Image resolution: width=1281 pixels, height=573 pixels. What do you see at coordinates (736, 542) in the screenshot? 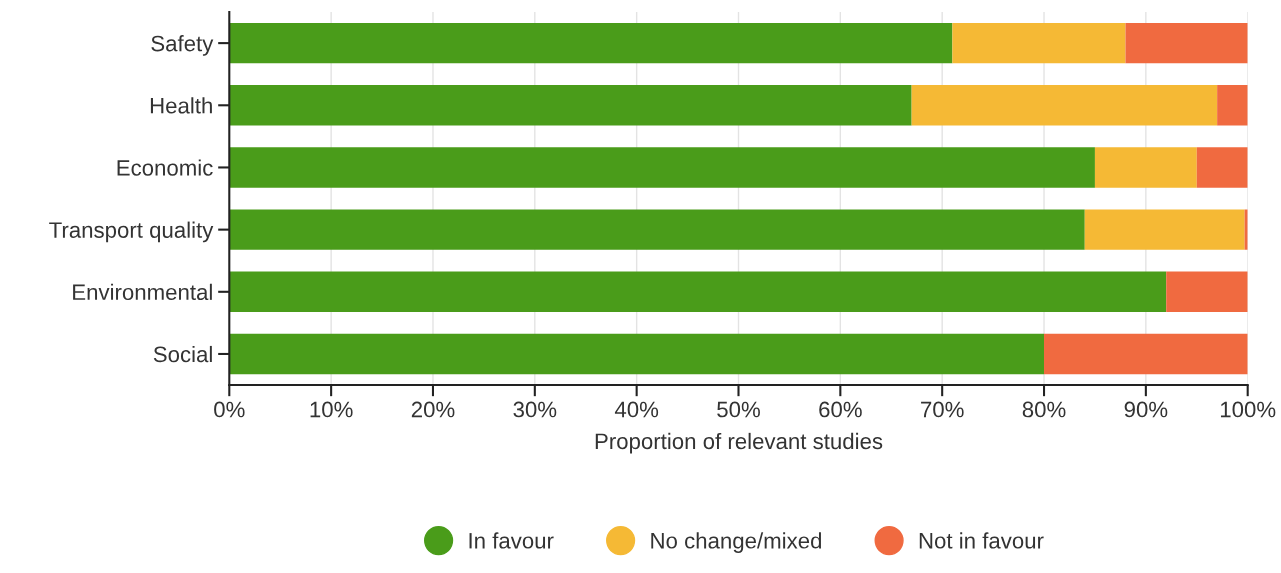
I see `legend-label: No change/mixed` at bounding box center [736, 542].